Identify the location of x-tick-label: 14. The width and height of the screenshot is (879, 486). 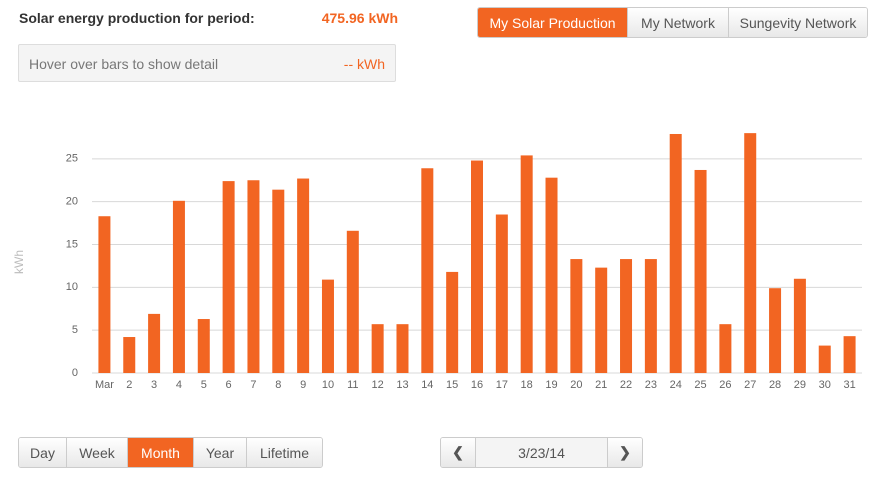
(427, 385).